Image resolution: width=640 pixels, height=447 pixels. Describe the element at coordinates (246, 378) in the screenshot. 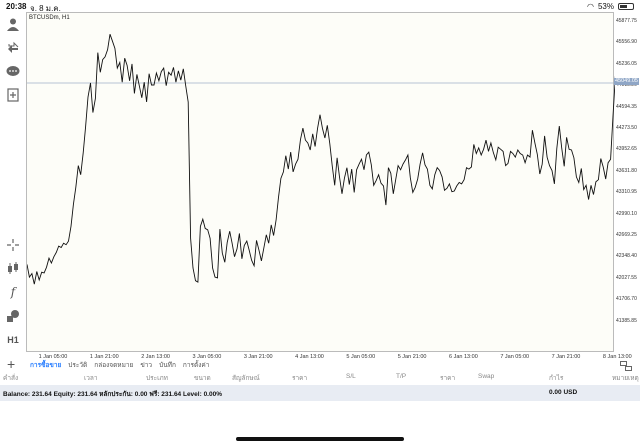

I see `column-header: สัญลักษณ์` at that location.